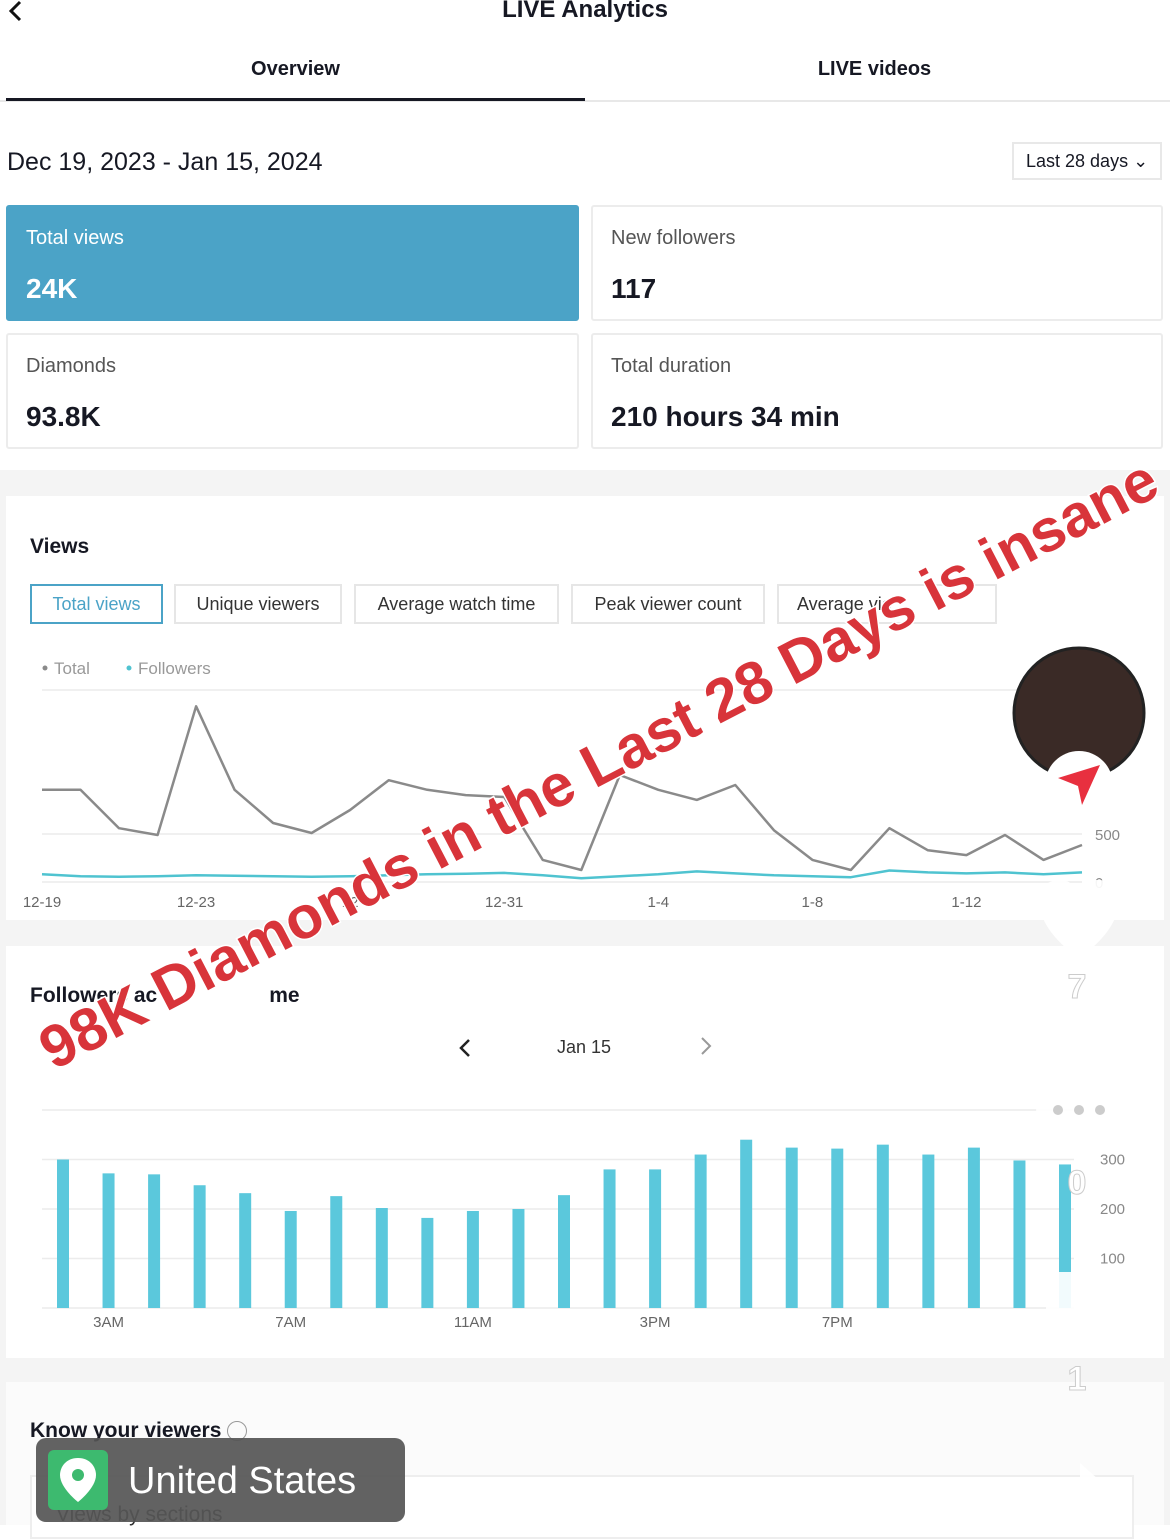  I want to click on send-icon, so click(1079, 785).